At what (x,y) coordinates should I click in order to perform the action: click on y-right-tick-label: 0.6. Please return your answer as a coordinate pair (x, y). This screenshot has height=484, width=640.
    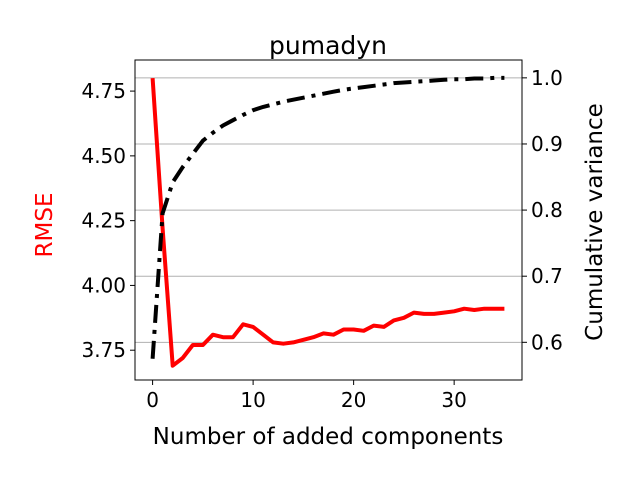
    Looking at the image, I should click on (547, 342).